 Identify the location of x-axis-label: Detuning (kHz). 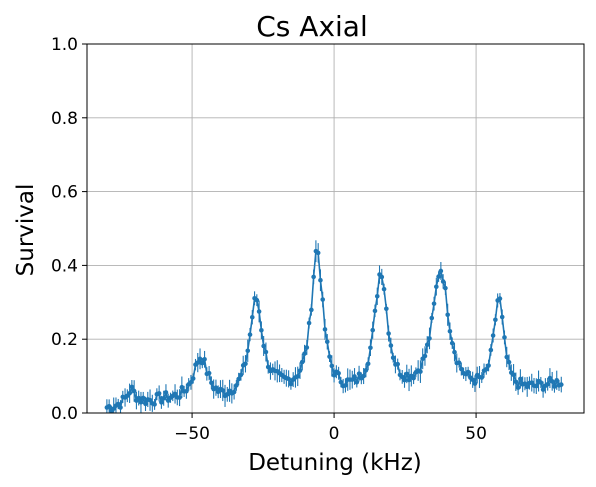
(335, 463).